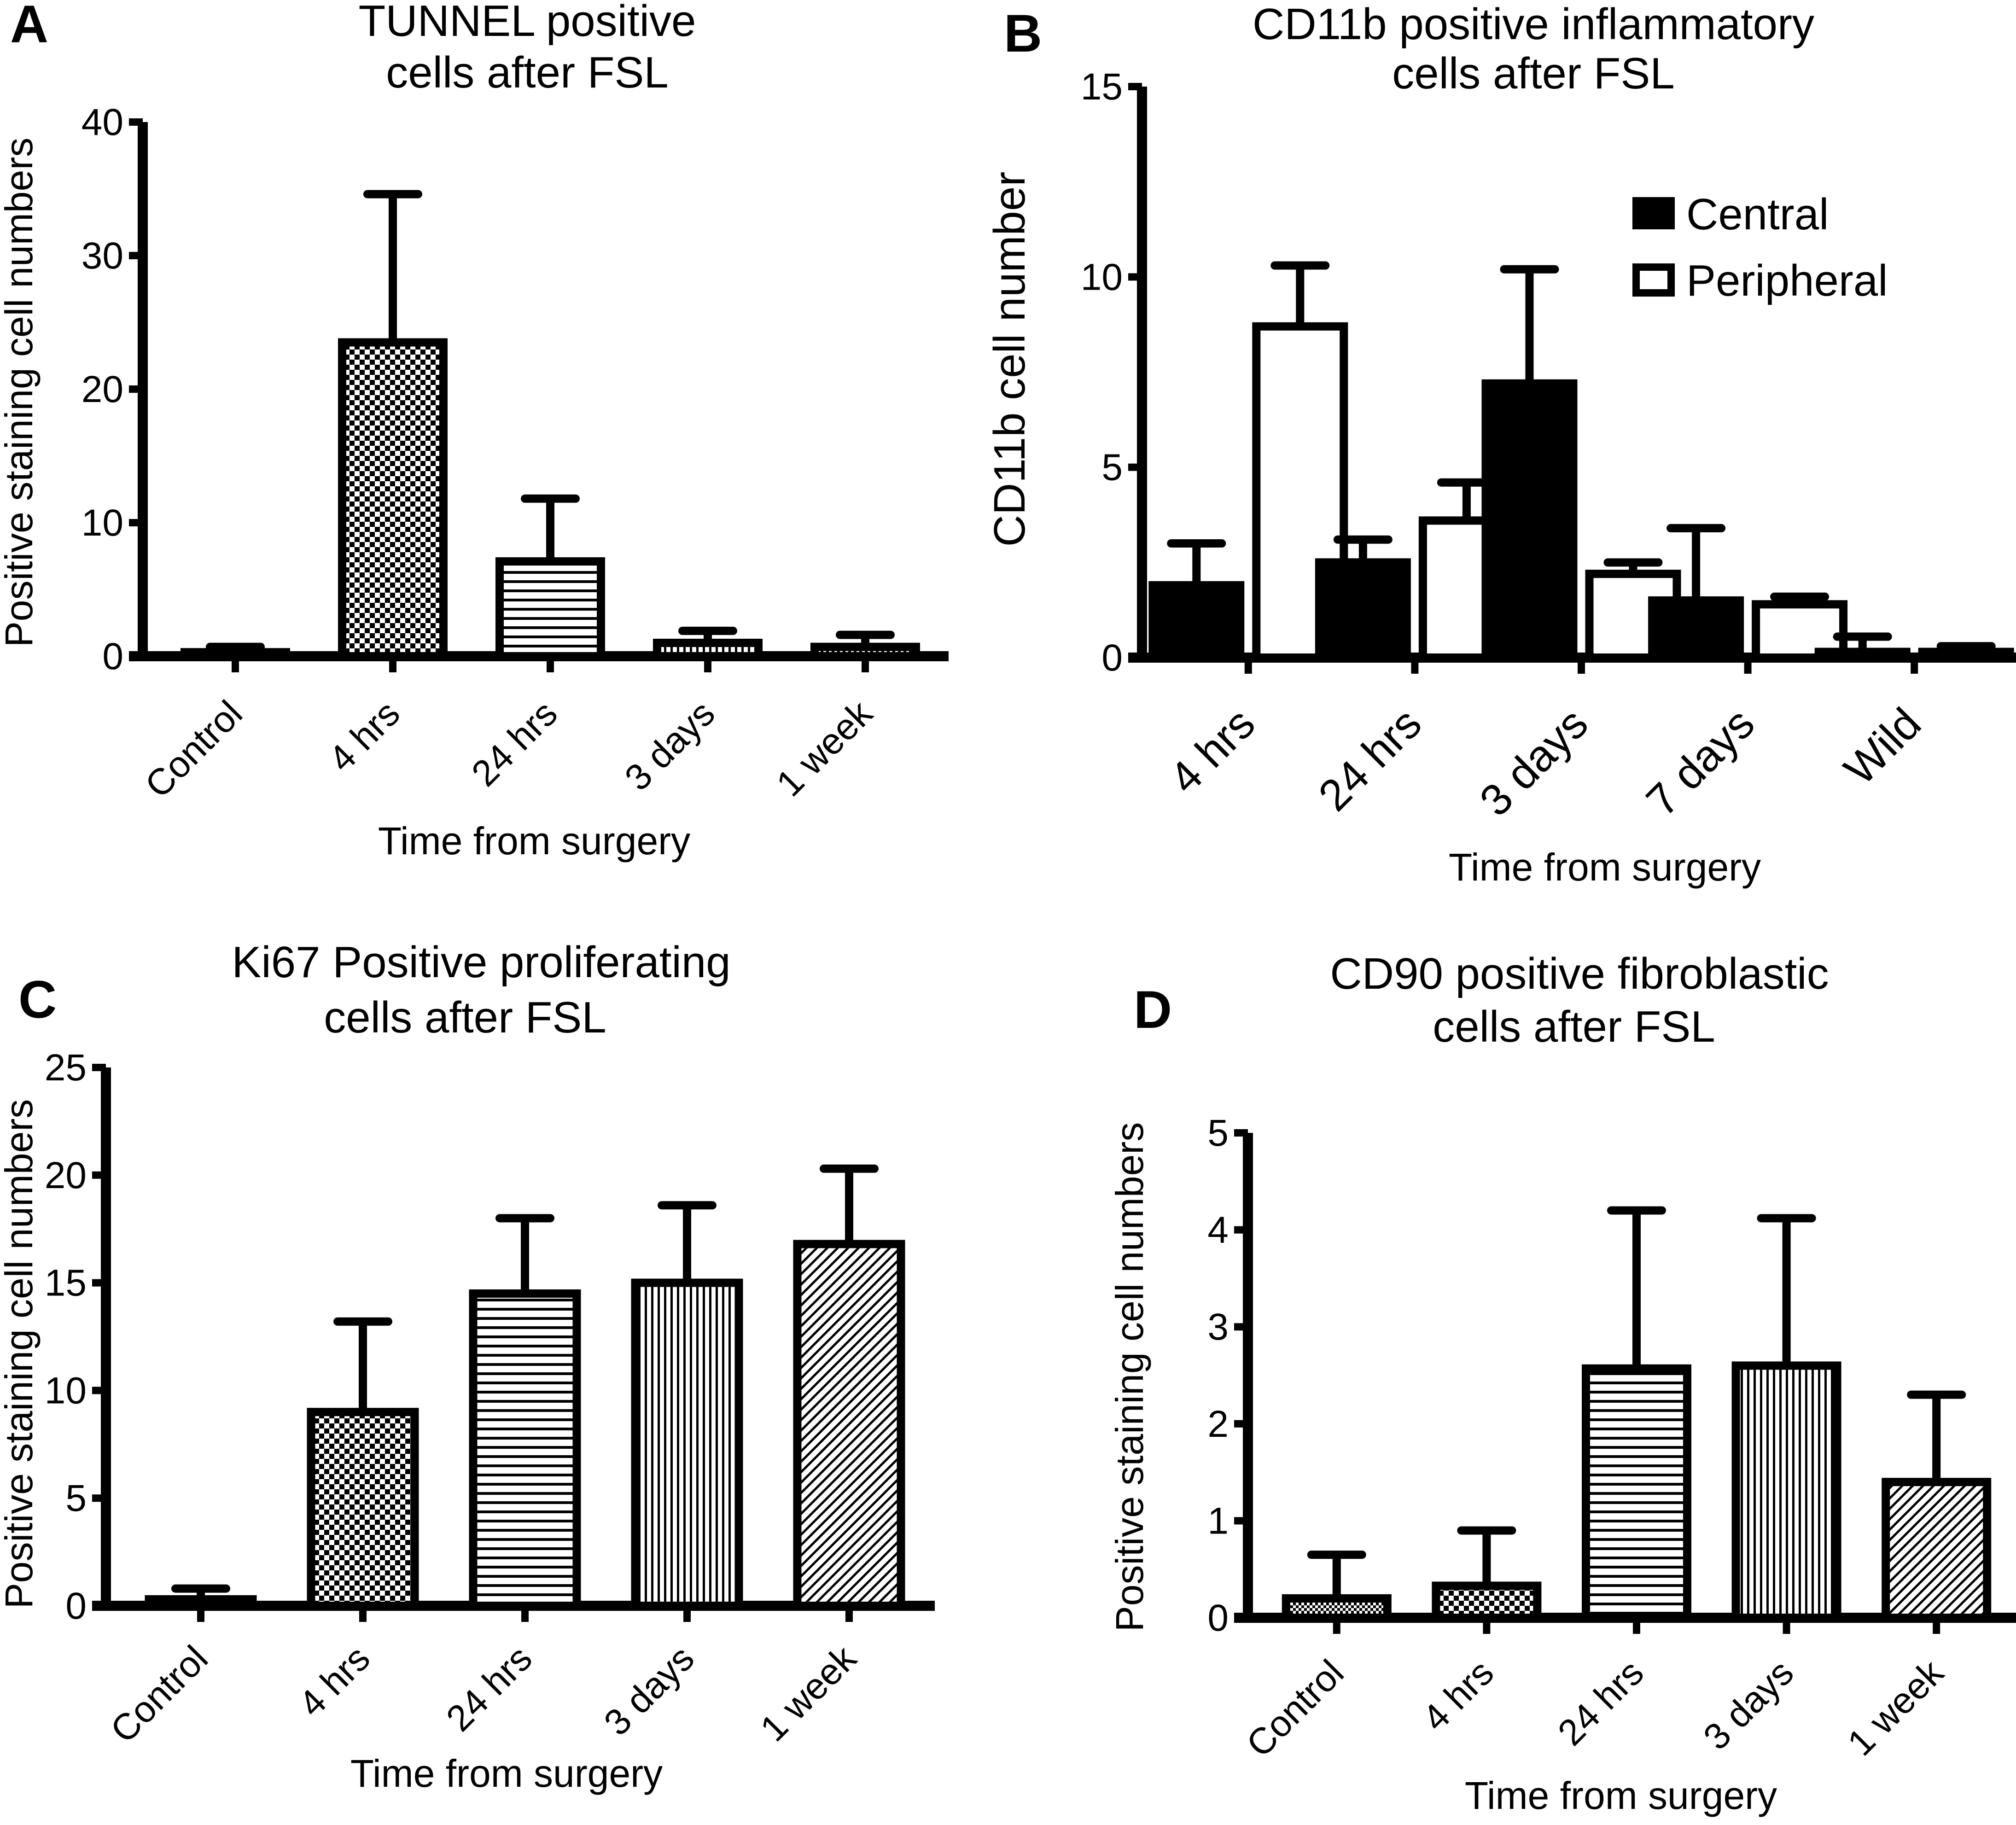  Describe the element at coordinates (1882, 746) in the screenshot. I see `x-tick-label: Wild` at that location.